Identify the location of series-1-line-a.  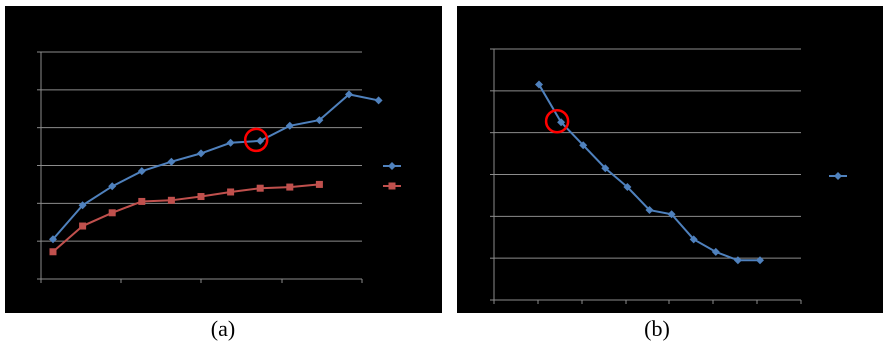
(186, 218).